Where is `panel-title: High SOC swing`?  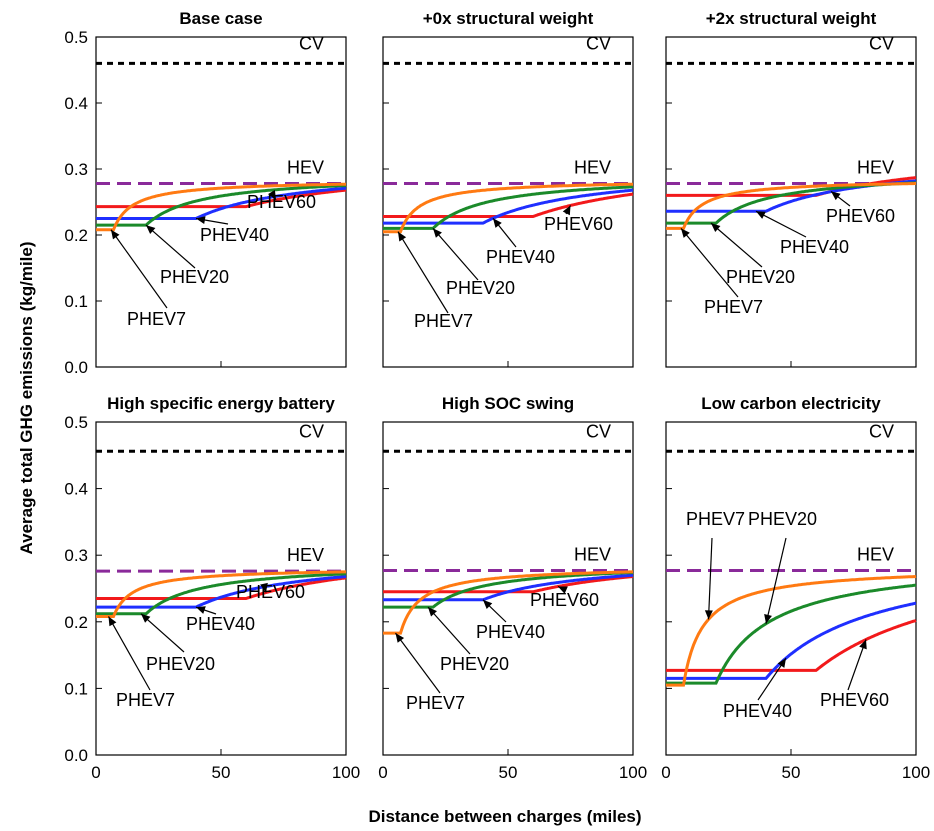 panel-title: High SOC swing is located at coordinates (508, 403).